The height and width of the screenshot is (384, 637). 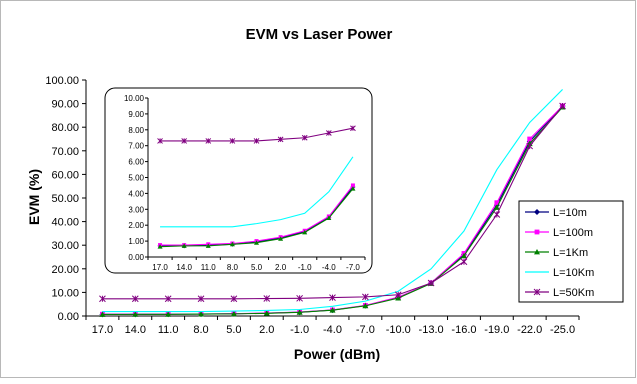 I want to click on legend-item-l-10m: L=10m, so click(x=556, y=213).